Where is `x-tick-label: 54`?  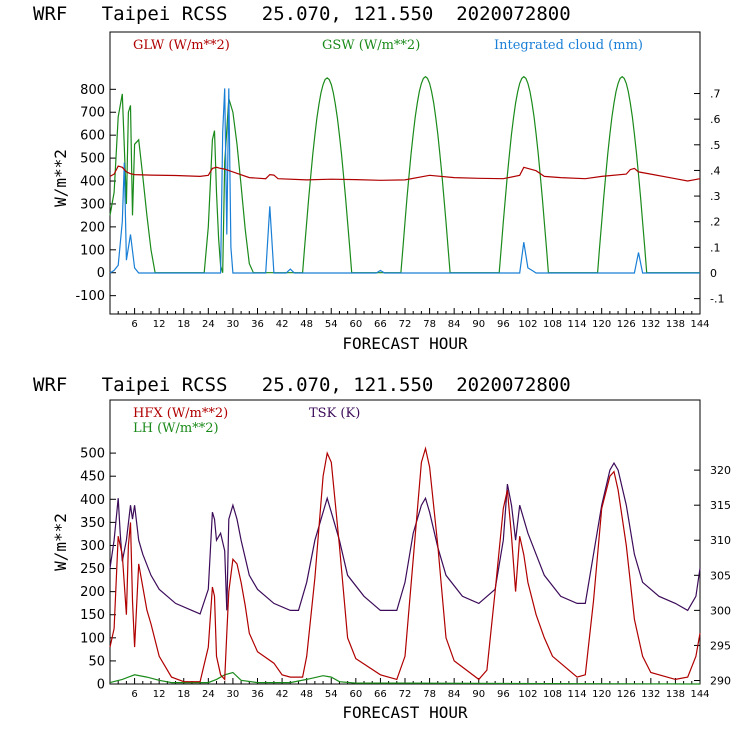
x-tick-label: 54 is located at coordinates (331, 694).